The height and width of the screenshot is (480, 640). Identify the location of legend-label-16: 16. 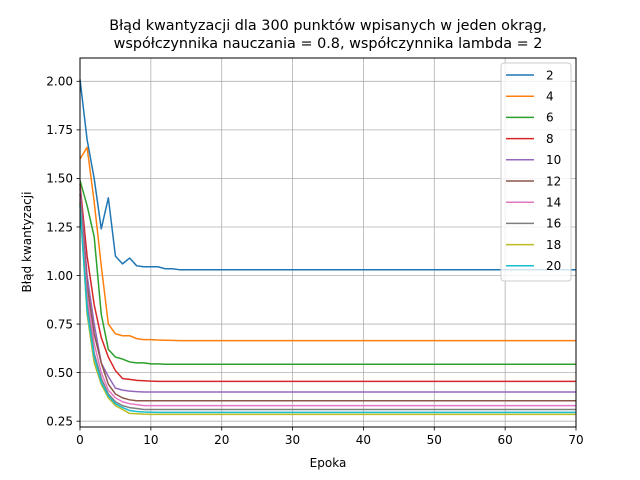
(553, 224).